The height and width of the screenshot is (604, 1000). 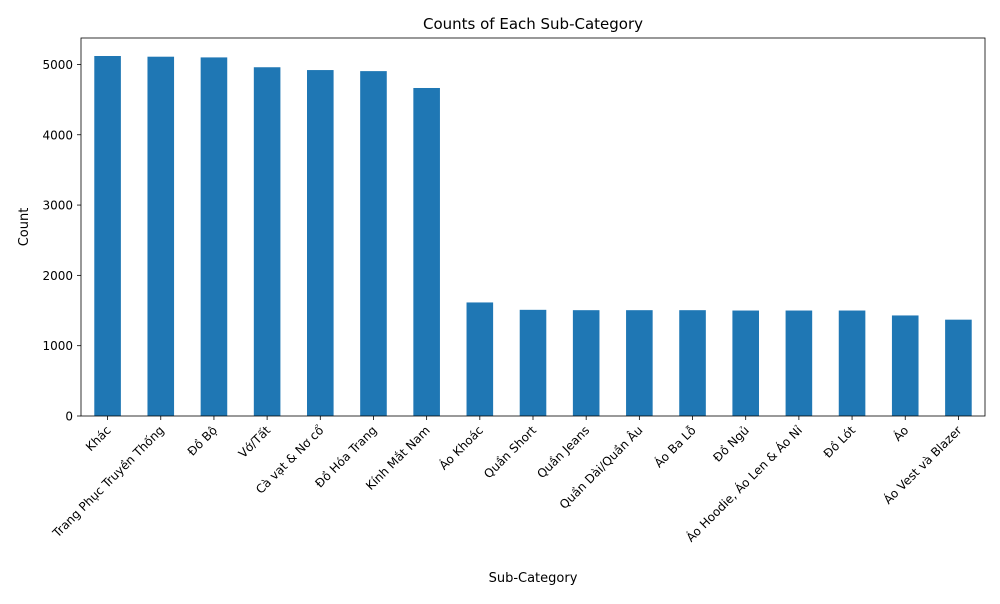 I want to click on y-tick-label: 0, so click(x=69, y=417).